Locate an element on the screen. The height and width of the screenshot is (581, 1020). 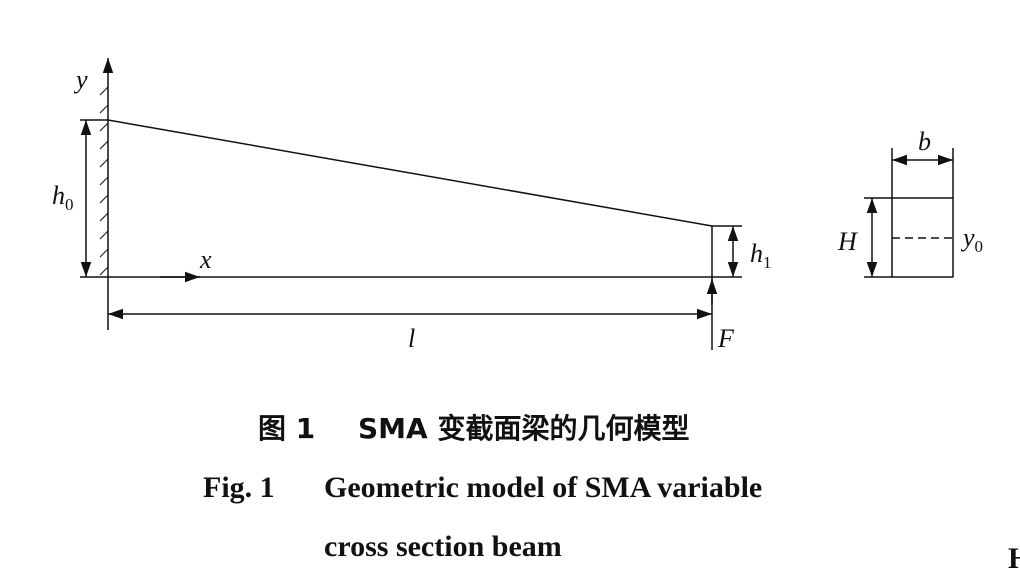
caption-cn-number: 图 1 is located at coordinates (286, 428).